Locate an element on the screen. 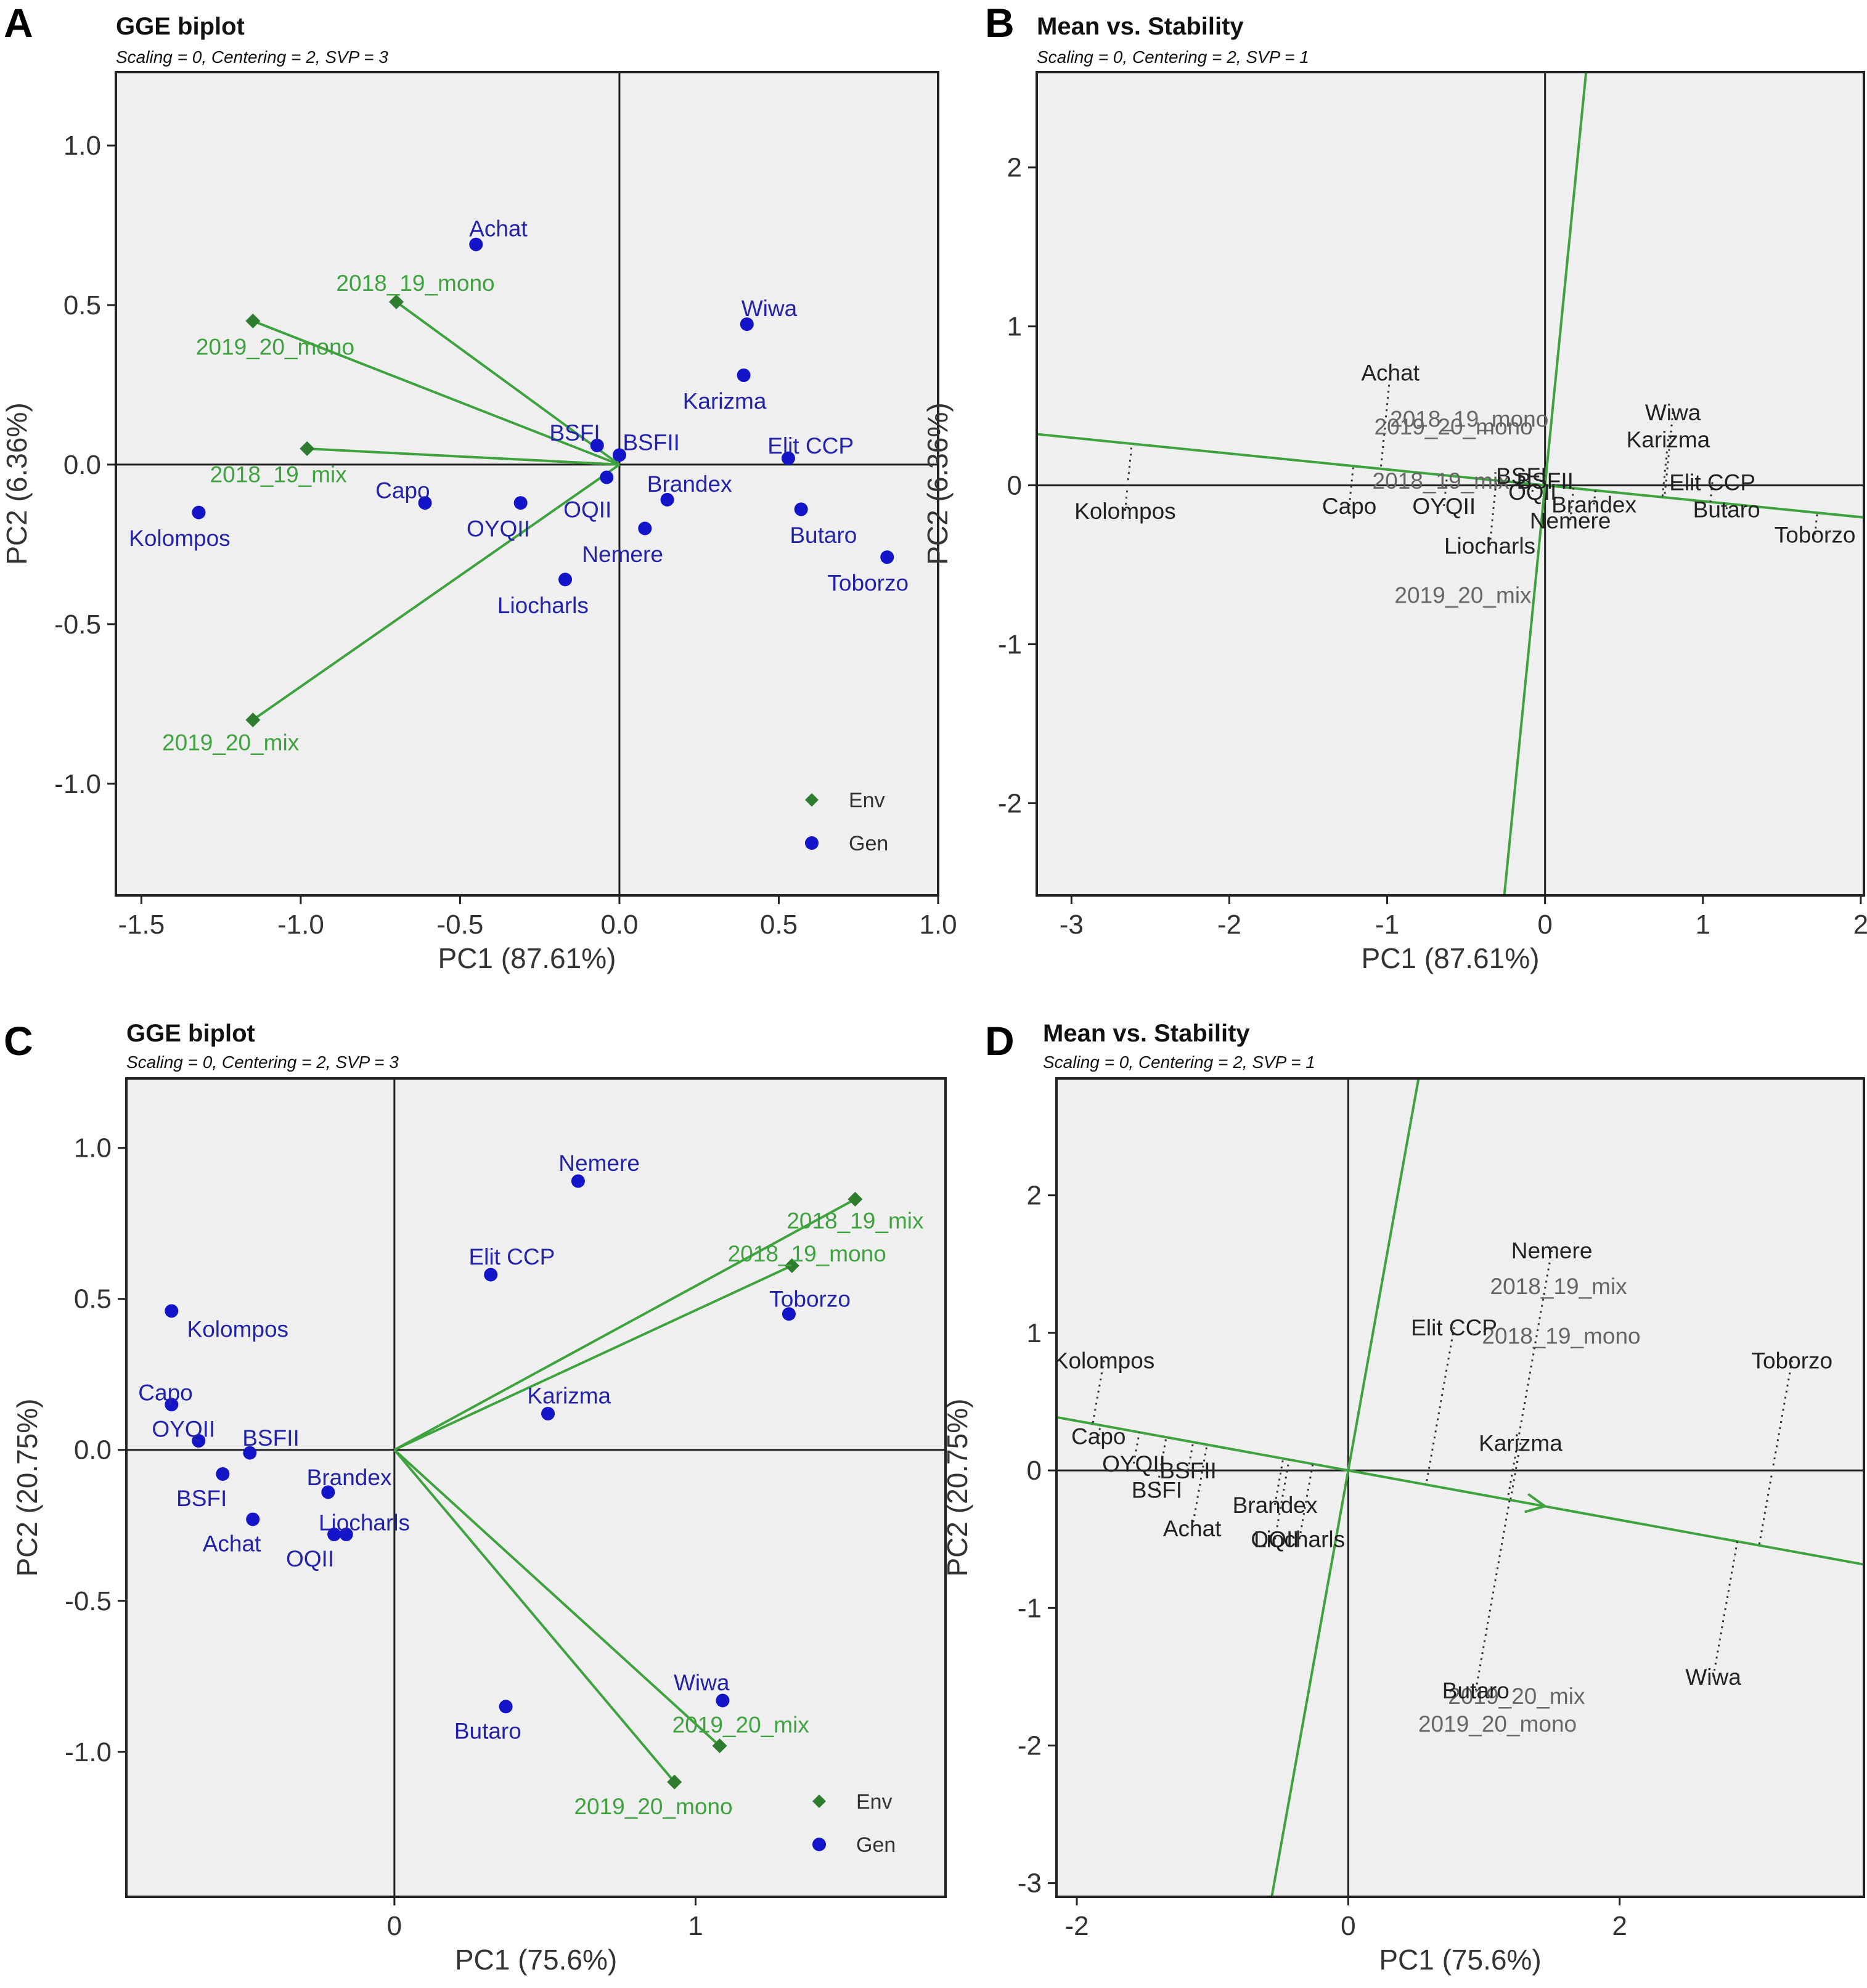  panel-b-env-label-2018-19-mono: 2018_19_mono is located at coordinates (1469, 418).